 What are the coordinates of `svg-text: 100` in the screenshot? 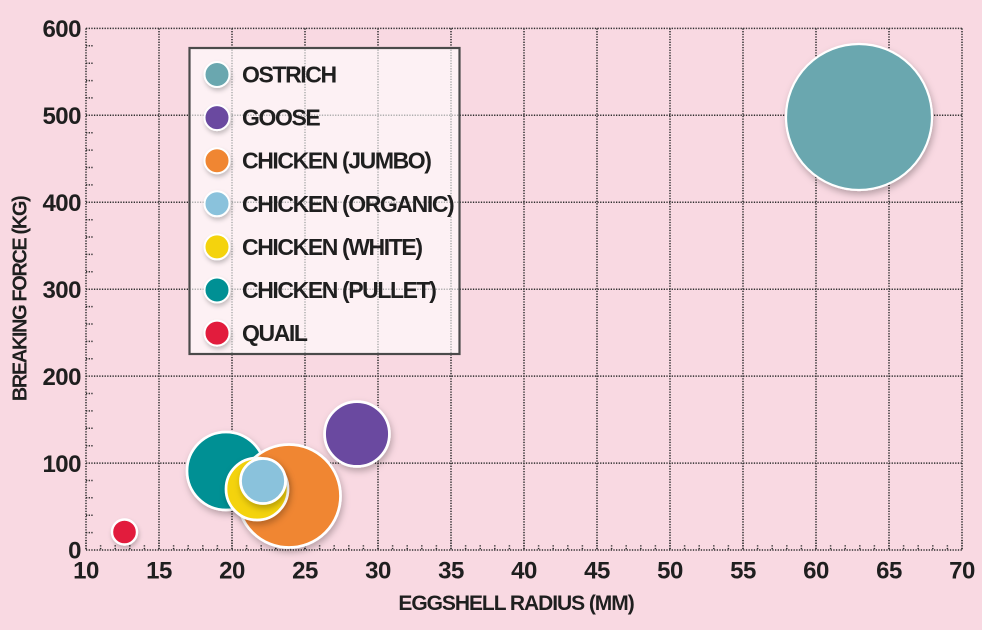 It's located at (61, 464).